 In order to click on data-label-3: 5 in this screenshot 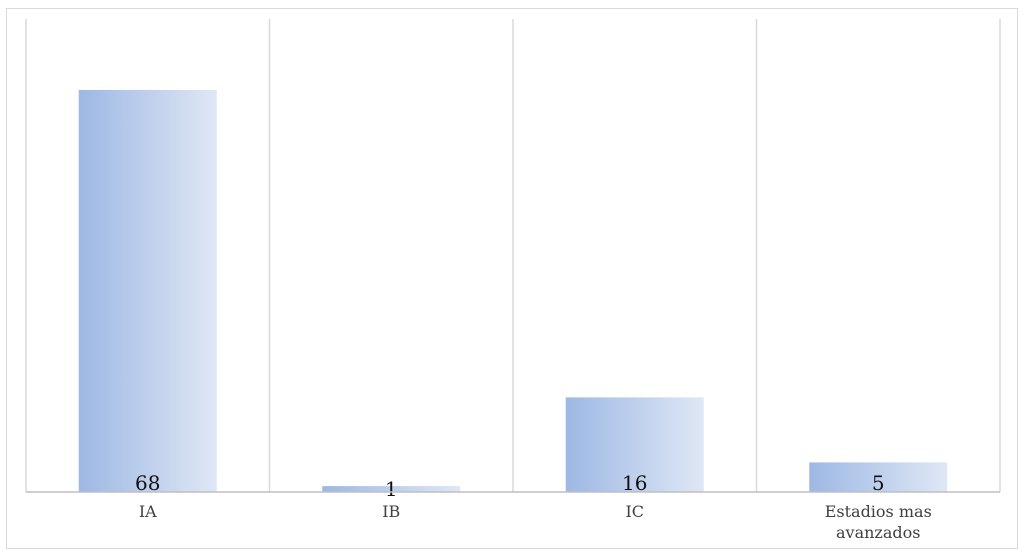, I will do `click(878, 483)`.